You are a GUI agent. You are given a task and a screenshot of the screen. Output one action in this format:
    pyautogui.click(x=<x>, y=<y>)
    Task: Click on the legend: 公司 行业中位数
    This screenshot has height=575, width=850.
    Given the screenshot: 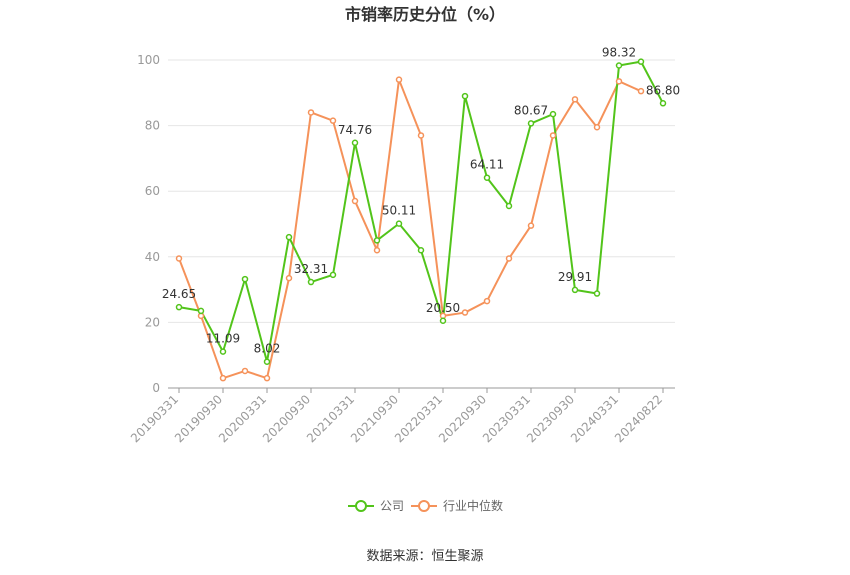 What is the action you would take?
    pyautogui.click(x=425, y=505)
    